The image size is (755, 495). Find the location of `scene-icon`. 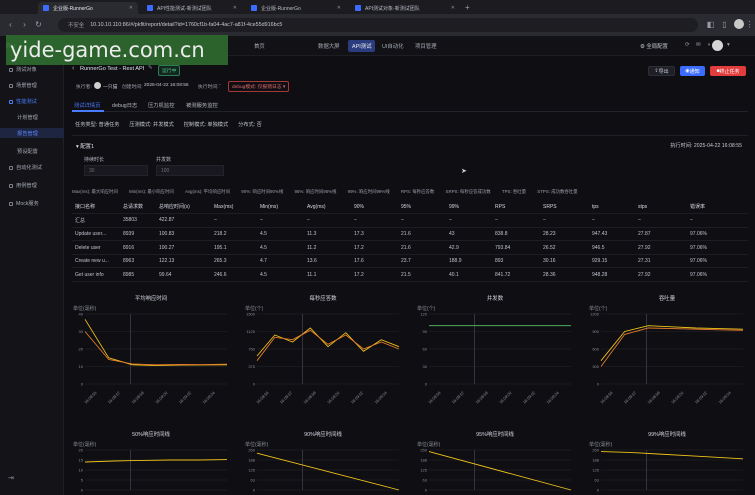

scene-icon is located at coordinates (11, 85).